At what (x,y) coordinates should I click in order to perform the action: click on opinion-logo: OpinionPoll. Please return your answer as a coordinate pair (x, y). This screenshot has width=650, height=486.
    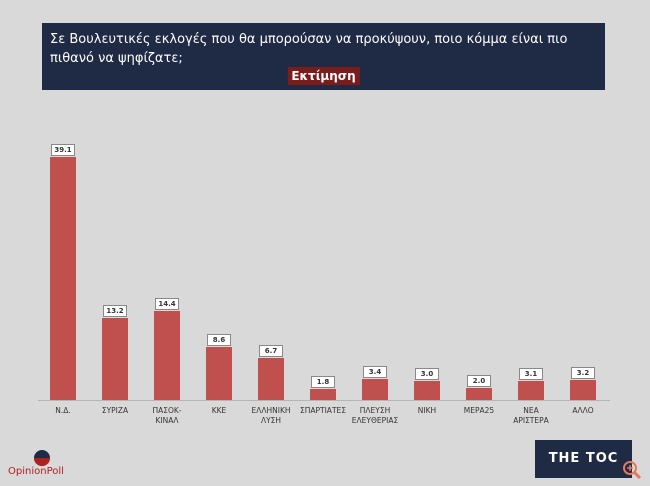
    Looking at the image, I should click on (36, 471).